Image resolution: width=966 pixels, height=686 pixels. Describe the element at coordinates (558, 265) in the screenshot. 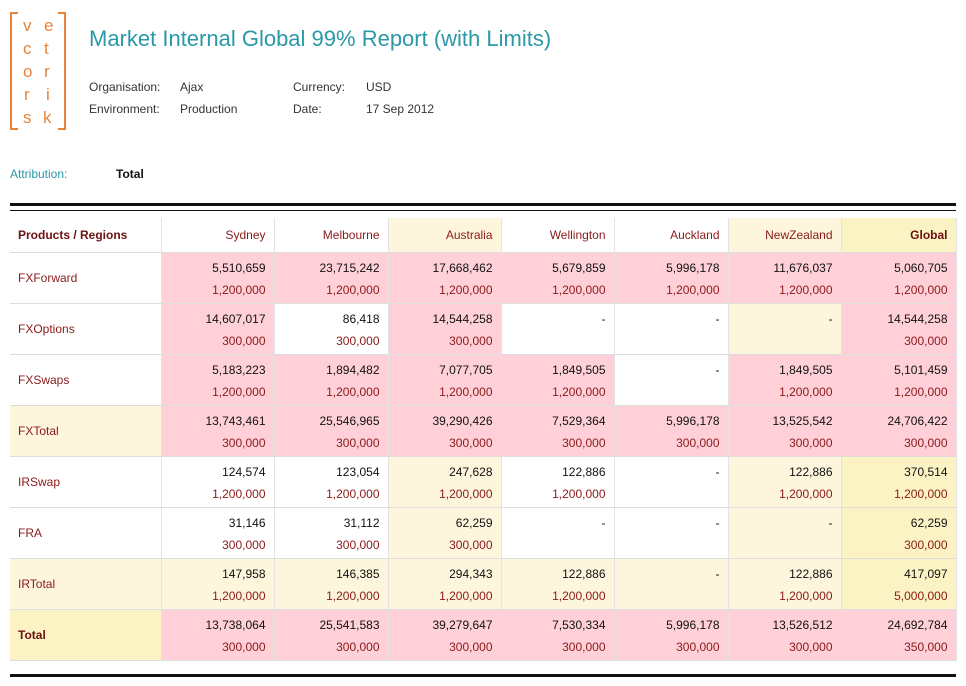

I see `value-cell: 5,679,859` at that location.